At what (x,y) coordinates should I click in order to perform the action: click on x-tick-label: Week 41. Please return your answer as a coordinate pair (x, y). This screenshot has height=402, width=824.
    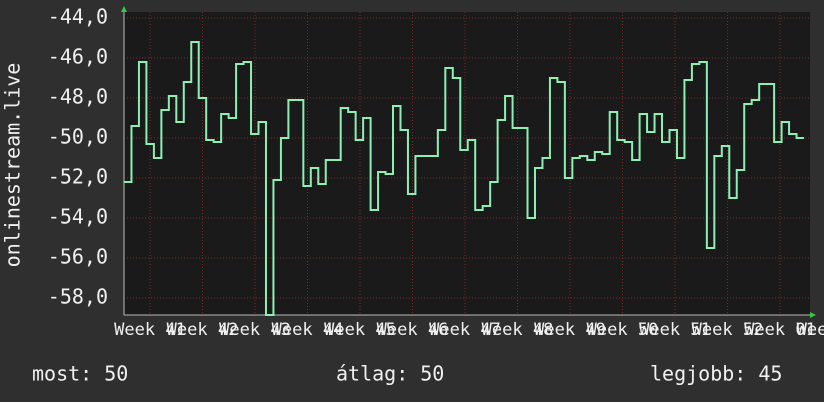
    Looking at the image, I should click on (150, 330).